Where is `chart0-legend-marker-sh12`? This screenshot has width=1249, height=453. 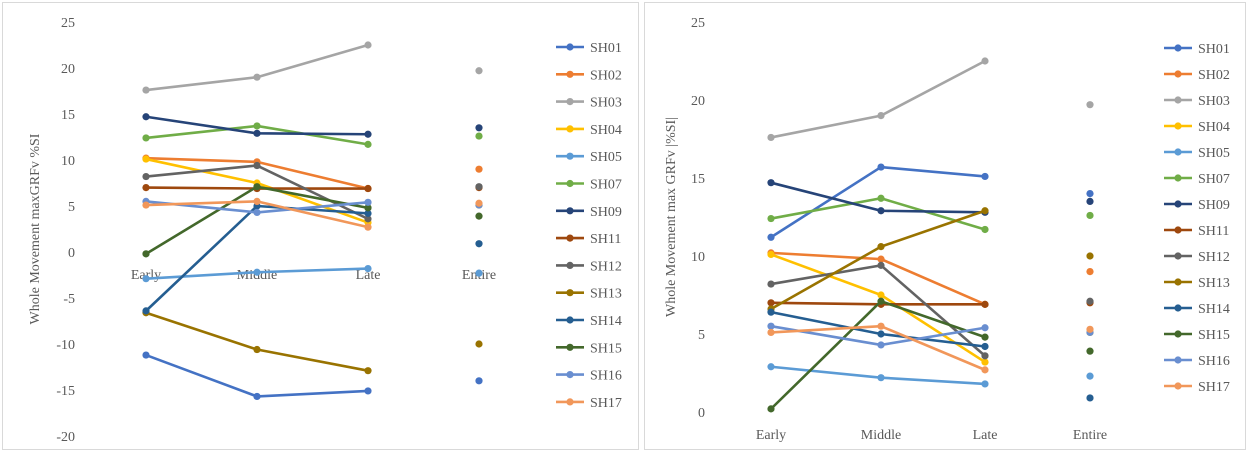 chart0-legend-marker-sh12 is located at coordinates (570, 265).